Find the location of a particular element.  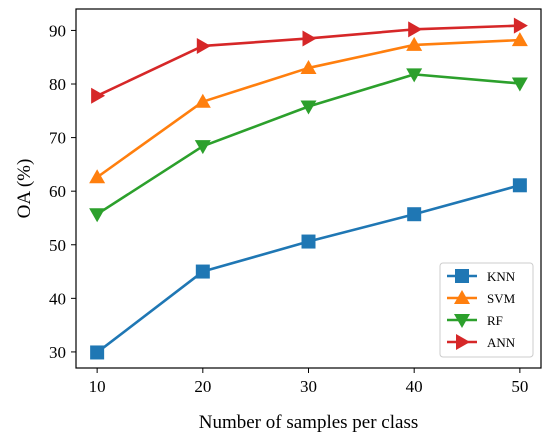

legend-marker-svm is located at coordinates (462, 297).